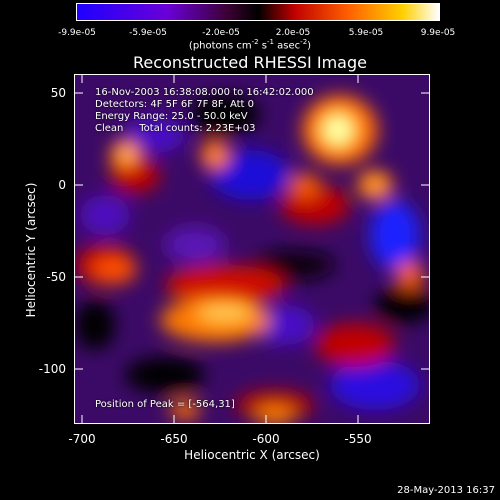  I want to click on colorbar, so click(258, 12).